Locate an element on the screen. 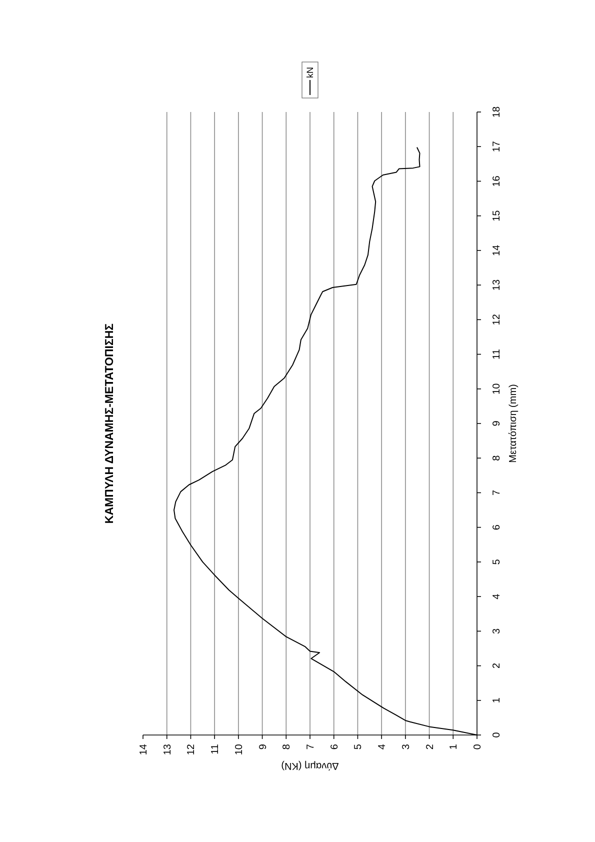 The height and width of the screenshot is (842, 595). x-tick-label: 7 is located at coordinates (311, 747).